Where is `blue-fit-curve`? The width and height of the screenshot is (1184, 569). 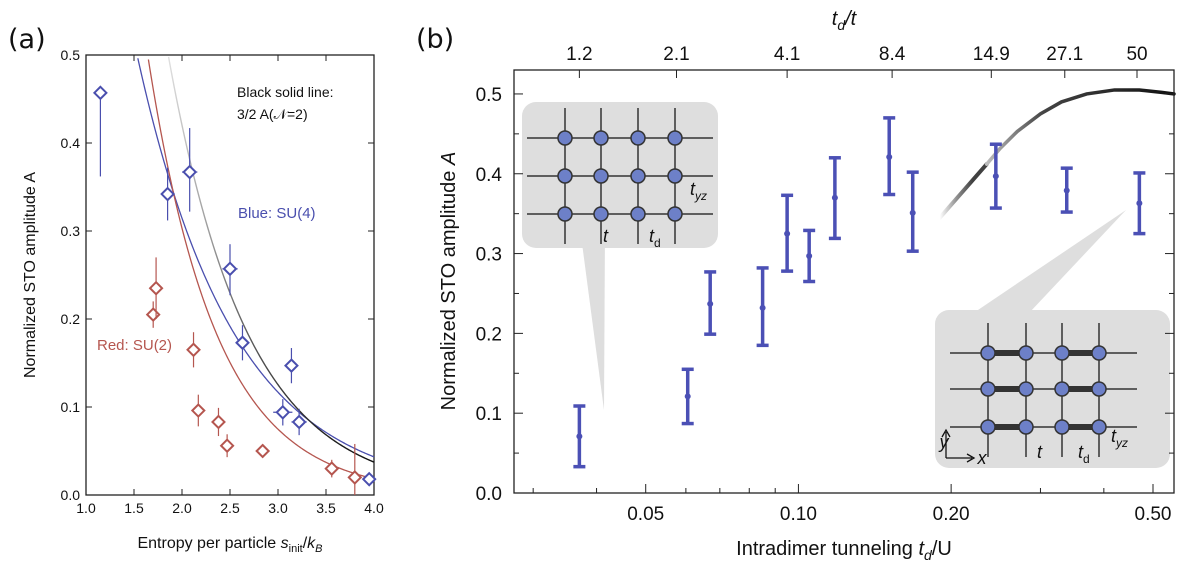 blue-fit-curve is located at coordinates (256, 258).